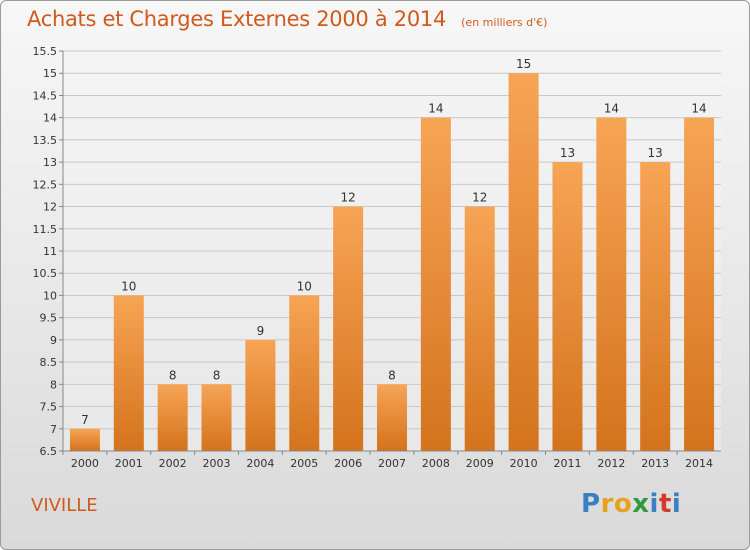 The height and width of the screenshot is (550, 750). What do you see at coordinates (435, 284) in the screenshot?
I see `bar-2008` at bounding box center [435, 284].